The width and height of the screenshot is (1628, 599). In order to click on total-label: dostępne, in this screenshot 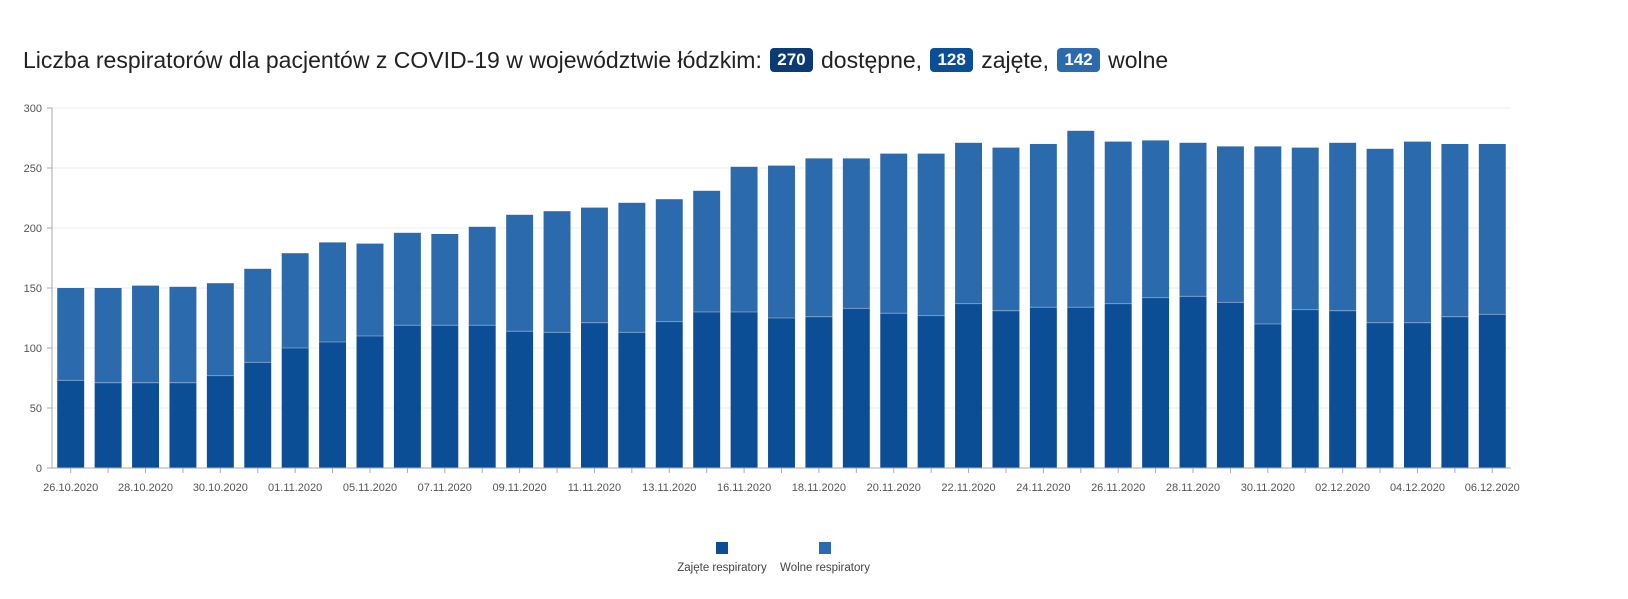, I will do `click(872, 59)`.